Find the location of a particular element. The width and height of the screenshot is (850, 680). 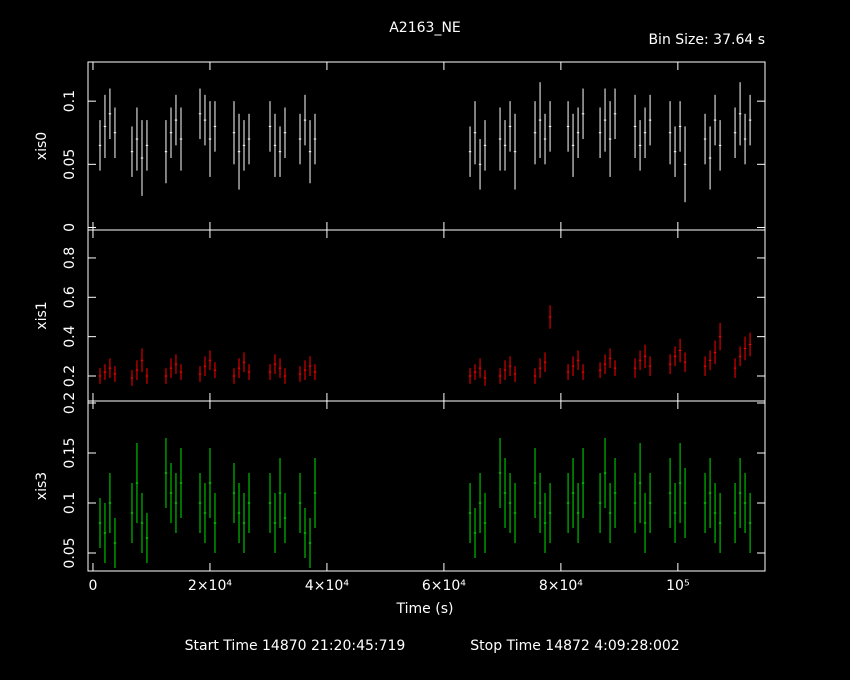

y-tick-label: 0 is located at coordinates (70, 227).